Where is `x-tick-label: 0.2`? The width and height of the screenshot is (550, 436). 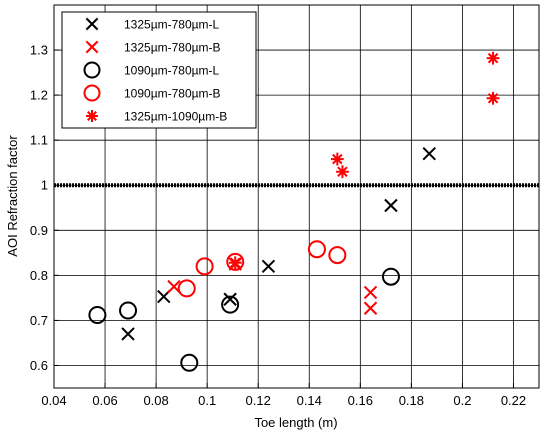
x-tick-label: 0.2 is located at coordinates (462, 400).